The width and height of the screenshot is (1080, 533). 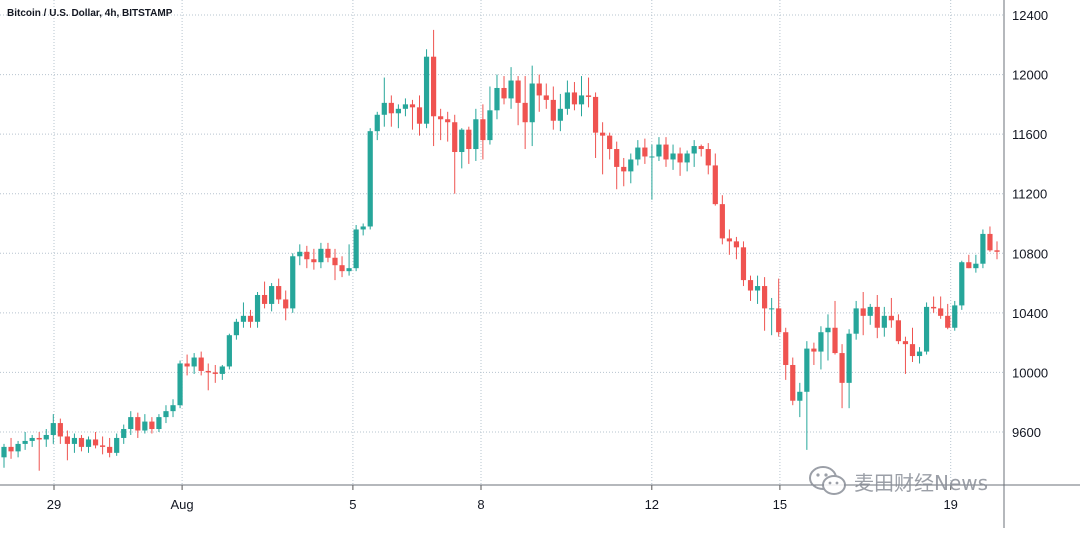 I want to click on watermark: 麦田财经News, so click(x=898, y=481).